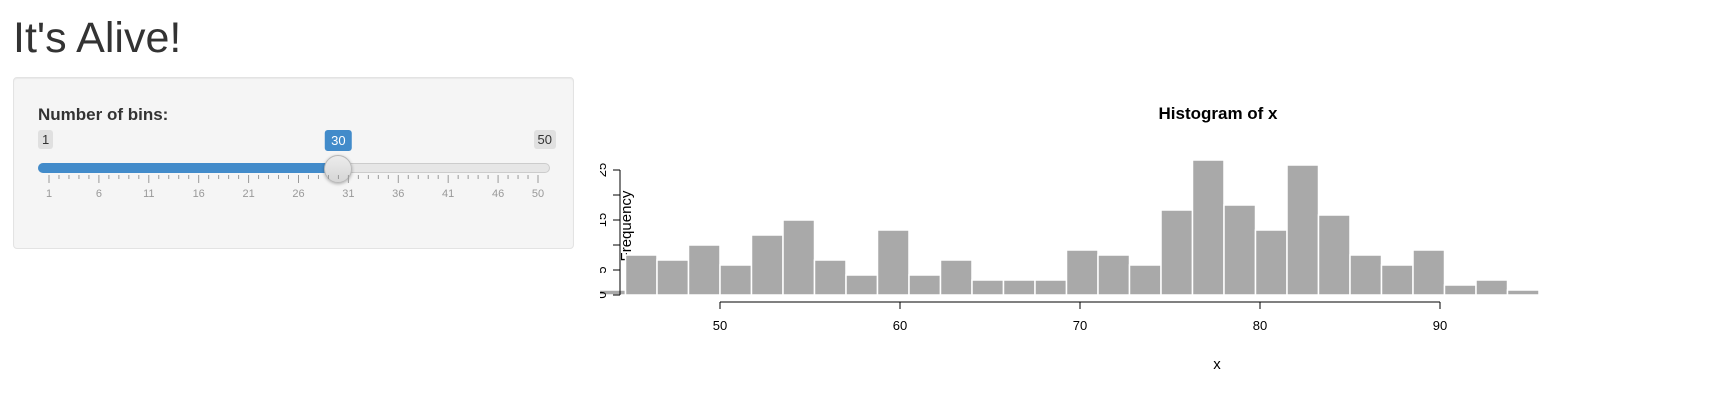  Describe the element at coordinates (1218, 113) in the screenshot. I see `plot-title: Histogram of x` at that location.